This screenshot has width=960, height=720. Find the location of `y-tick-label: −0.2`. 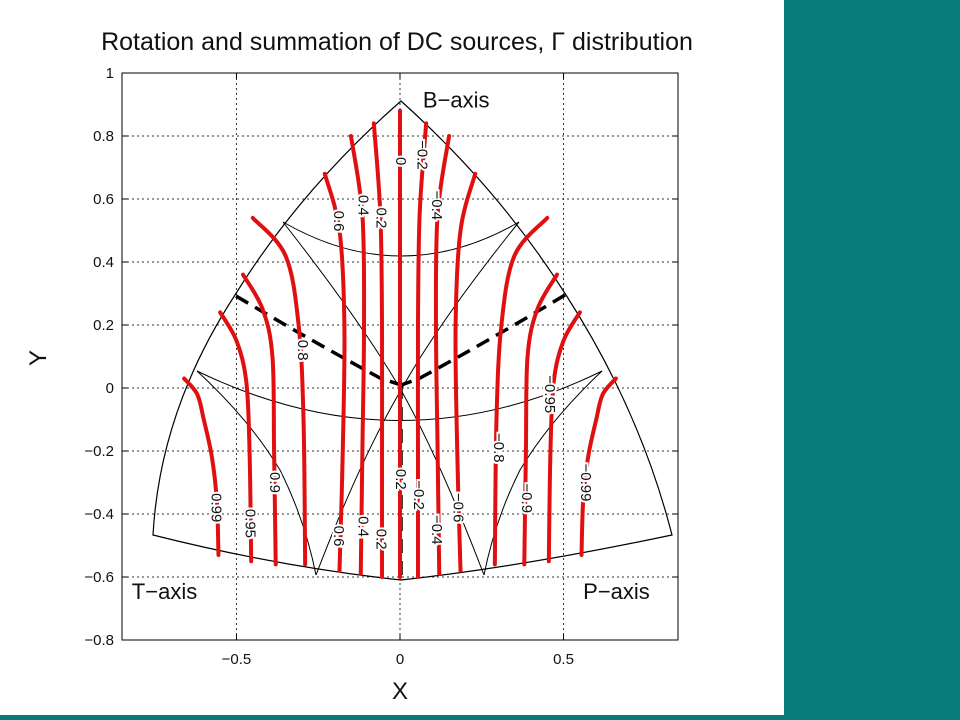

y-tick-label: −0.2 is located at coordinates (99, 451).